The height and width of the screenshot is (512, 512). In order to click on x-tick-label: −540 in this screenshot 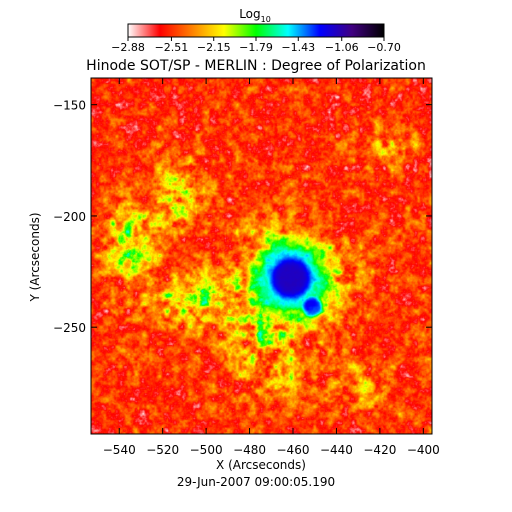, I will do `click(119, 450)`.